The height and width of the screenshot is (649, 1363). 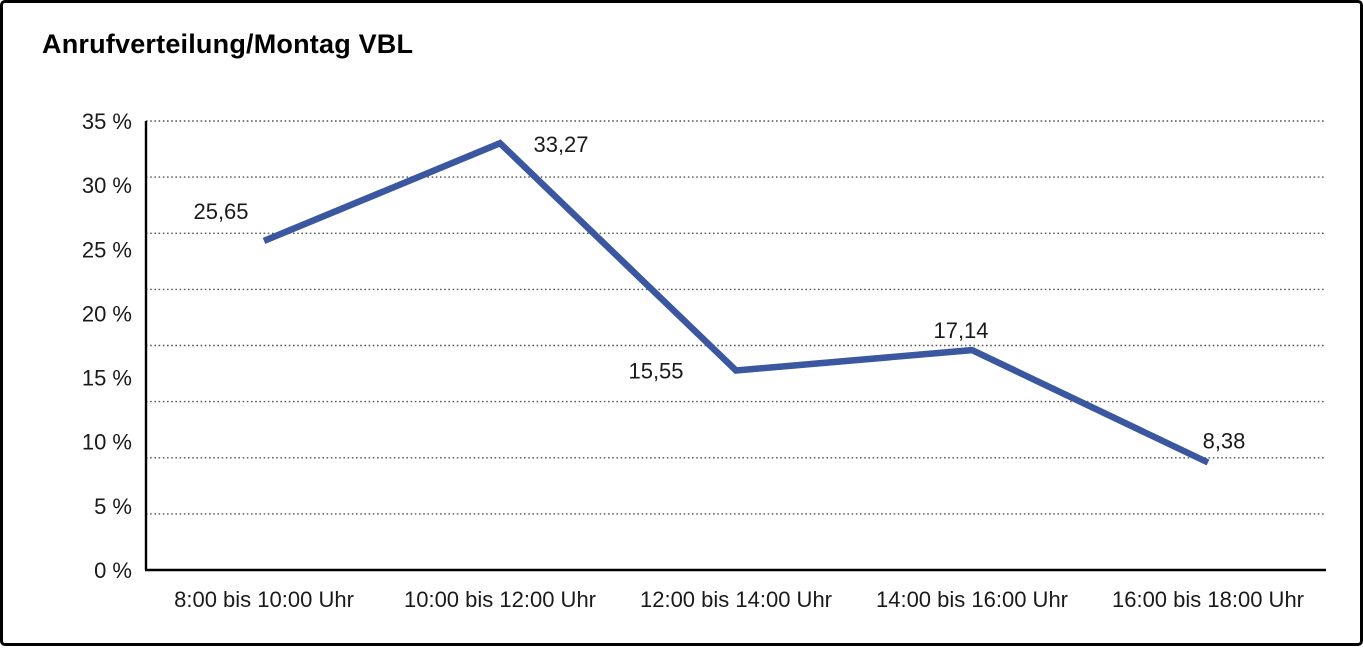 What do you see at coordinates (107, 378) in the screenshot?
I see `y-axis-tick-label: 15 %` at bounding box center [107, 378].